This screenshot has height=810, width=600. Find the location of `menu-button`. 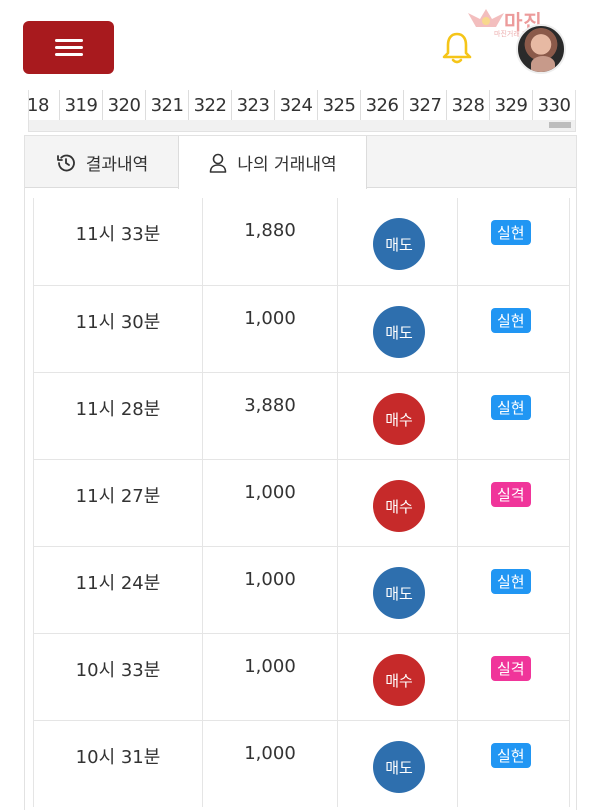

menu-button is located at coordinates (68, 47).